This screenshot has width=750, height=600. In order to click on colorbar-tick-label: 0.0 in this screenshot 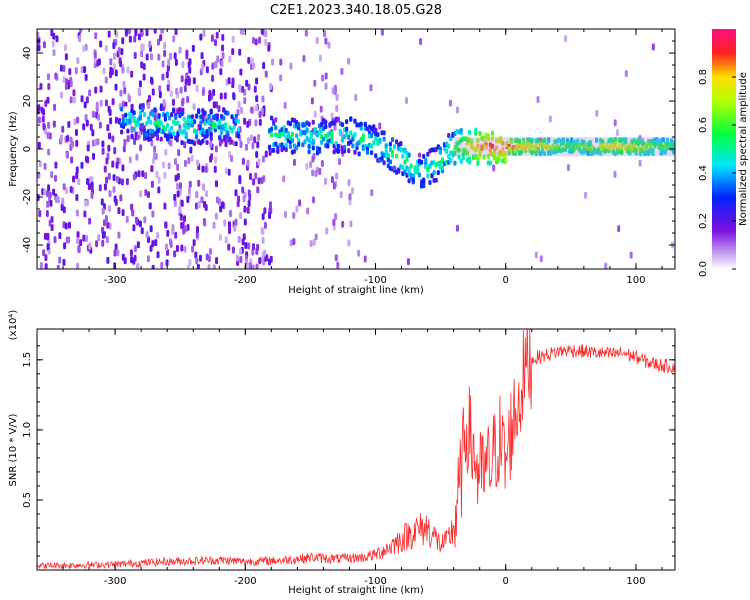, I will do `click(703, 269)`.